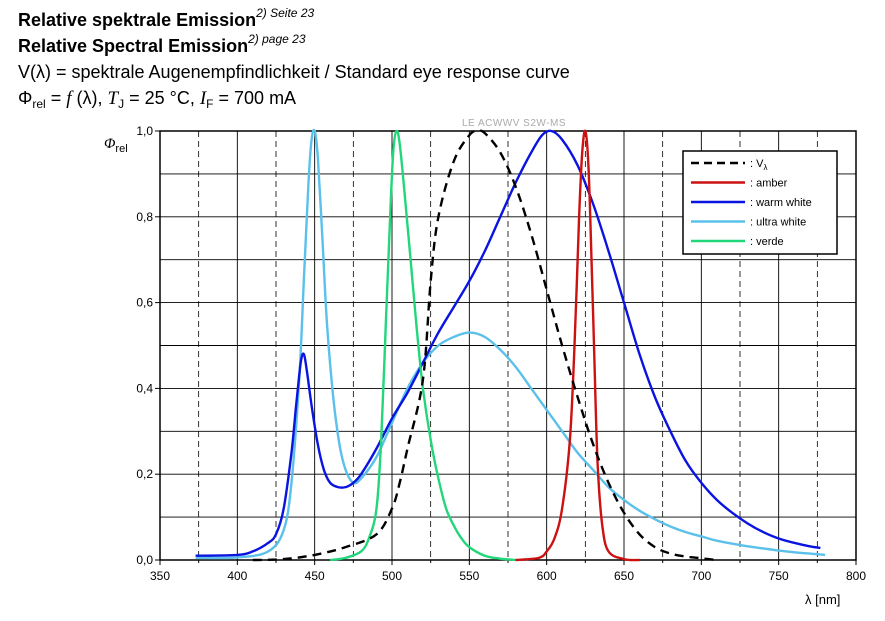 The height and width of the screenshot is (621, 885). Describe the element at coordinates (144, 560) in the screenshot. I see `y-tick-label: 0,0` at that location.